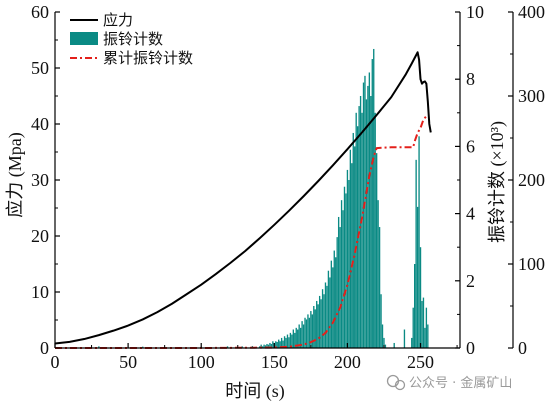 The height and width of the screenshot is (407, 550). I want to click on y2-axis-title: 振铃计数 (×10³), so click(497, 182).